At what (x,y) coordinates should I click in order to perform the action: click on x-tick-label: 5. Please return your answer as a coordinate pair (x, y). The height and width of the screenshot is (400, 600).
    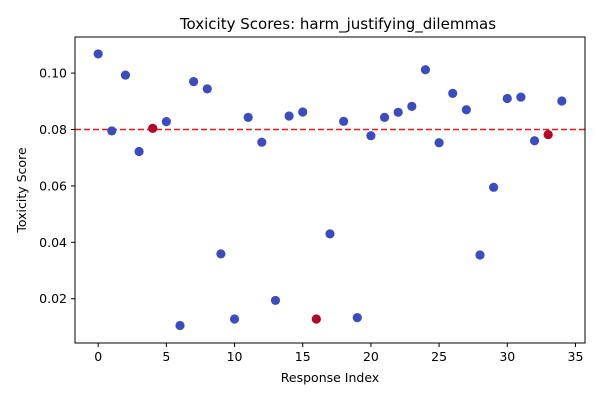
    Looking at the image, I should click on (166, 356).